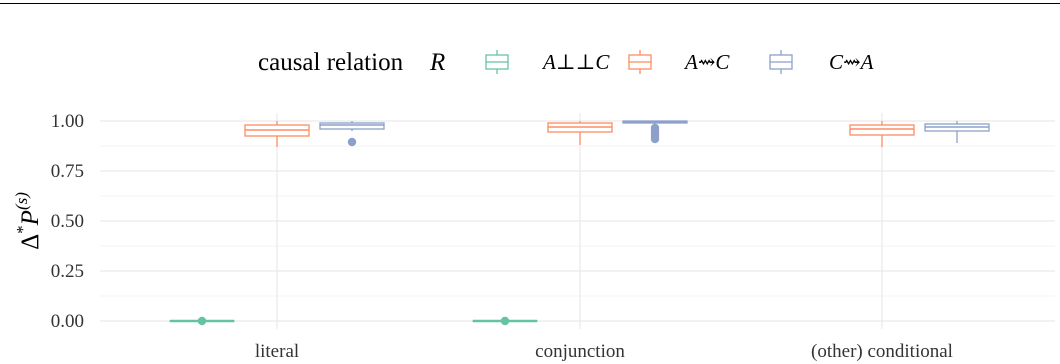 The height and width of the screenshot is (364, 1060). What do you see at coordinates (277, 351) in the screenshot?
I see `x-tick-label: literal` at bounding box center [277, 351].